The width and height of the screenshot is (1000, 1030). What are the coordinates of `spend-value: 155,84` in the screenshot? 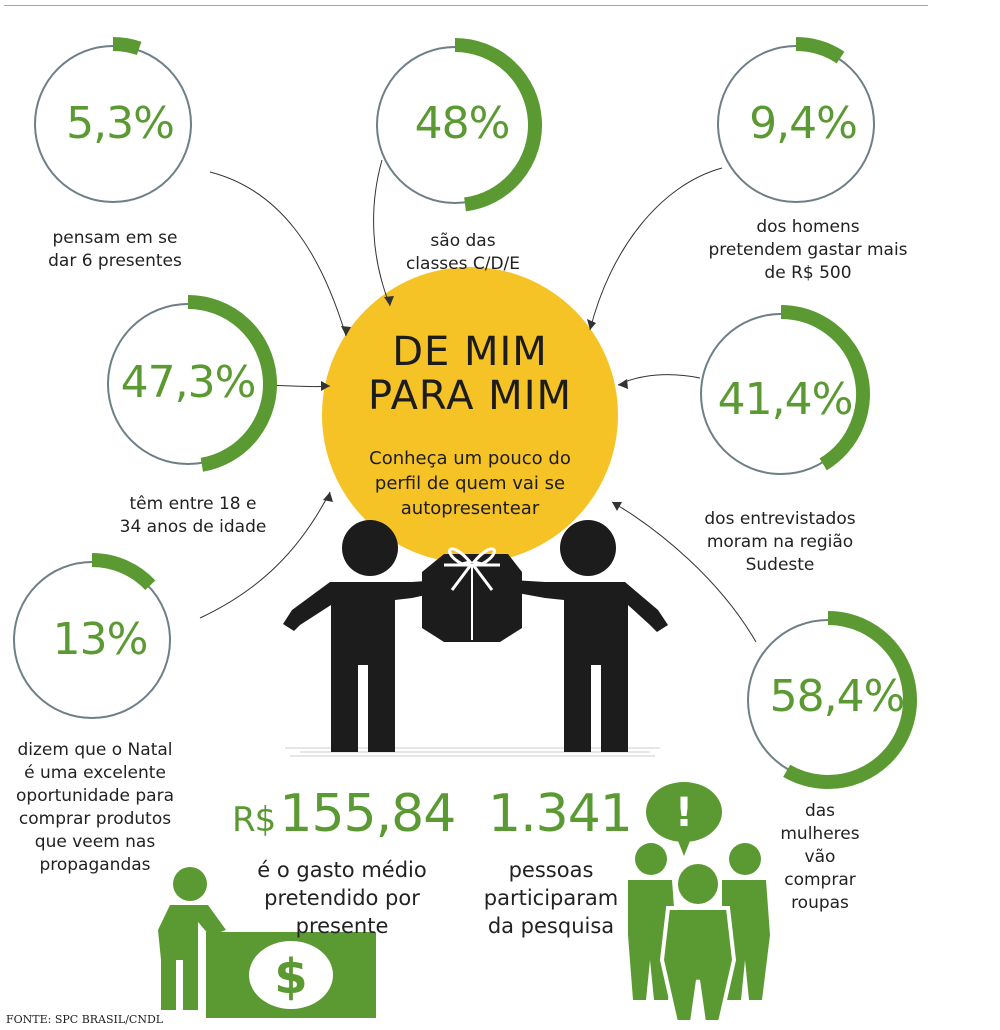 It's located at (367, 814).